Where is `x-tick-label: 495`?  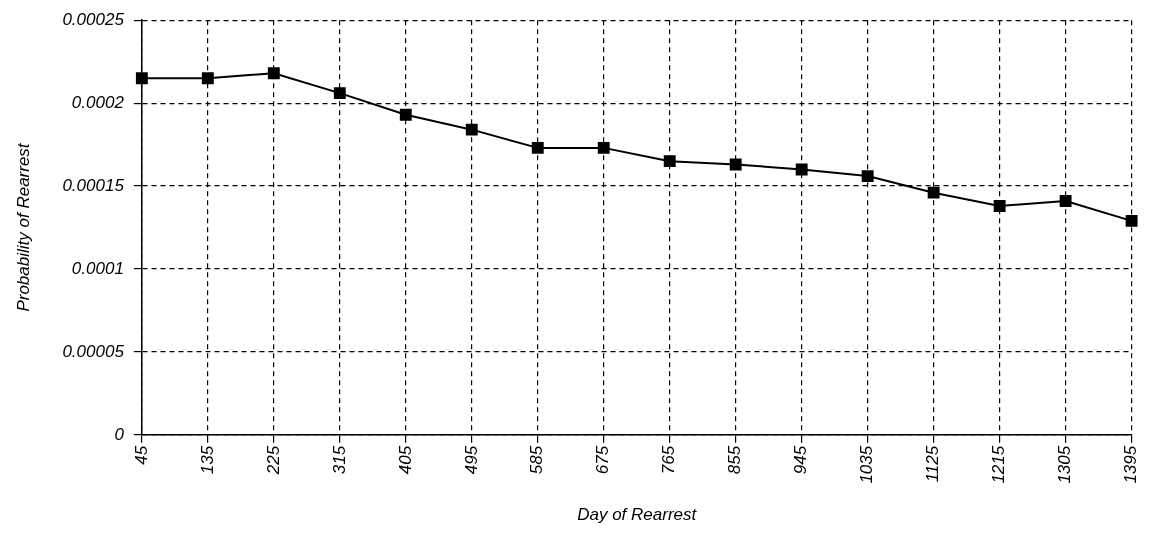
x-tick-label: 495 is located at coordinates (471, 460).